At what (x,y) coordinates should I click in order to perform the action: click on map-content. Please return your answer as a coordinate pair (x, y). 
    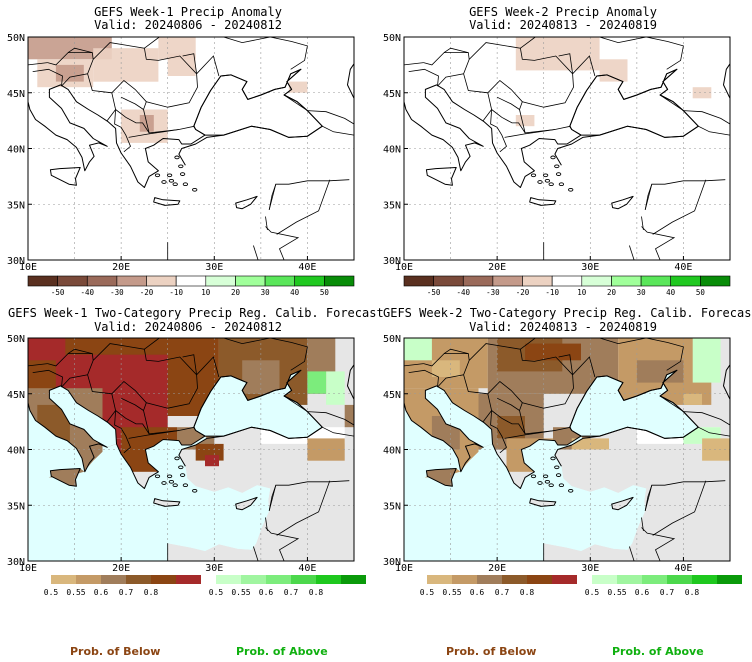
    Looking at the image, I should click on (191, 449).